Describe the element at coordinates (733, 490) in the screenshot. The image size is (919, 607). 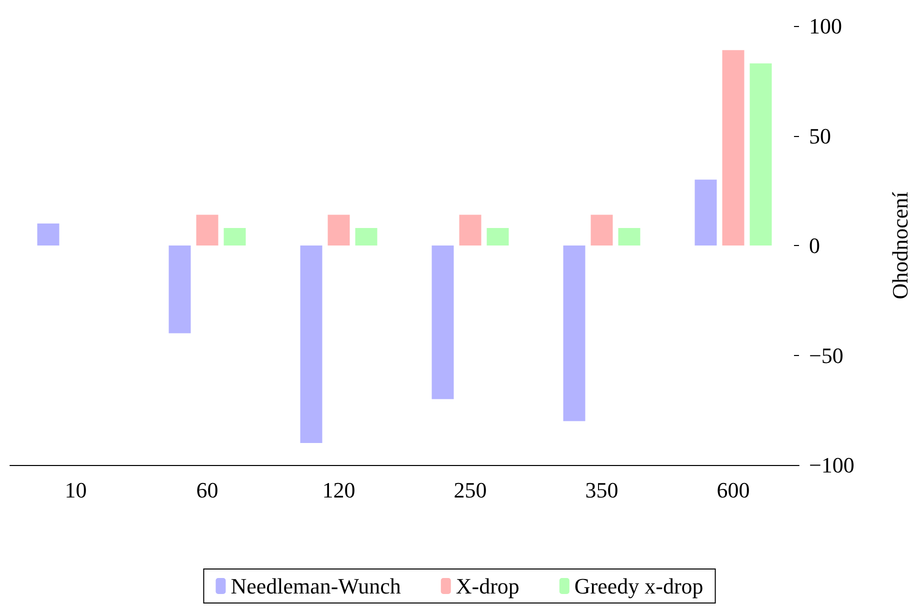
I see `x-tick-label: 600` at that location.